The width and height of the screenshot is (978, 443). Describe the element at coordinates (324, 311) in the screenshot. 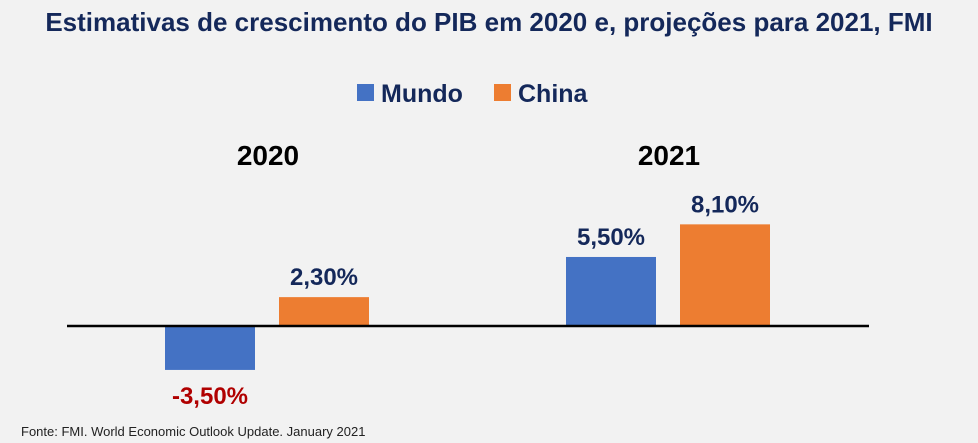

I see `bar-china-2020` at that location.